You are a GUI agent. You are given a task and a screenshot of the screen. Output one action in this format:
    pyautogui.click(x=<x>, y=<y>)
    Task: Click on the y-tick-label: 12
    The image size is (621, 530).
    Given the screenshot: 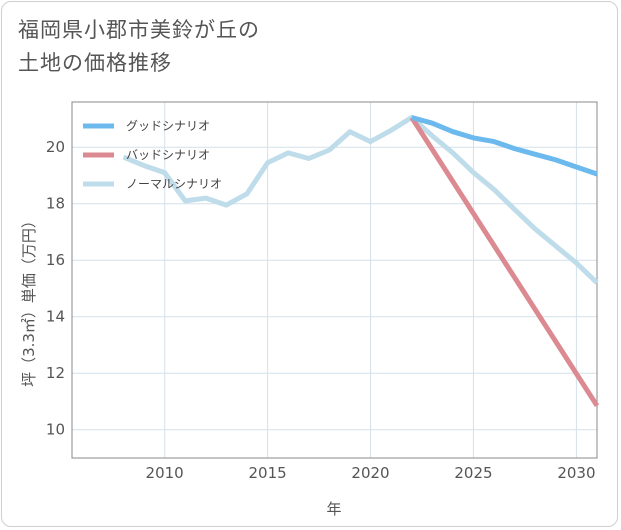 What is the action you would take?
    pyautogui.click(x=55, y=373)
    